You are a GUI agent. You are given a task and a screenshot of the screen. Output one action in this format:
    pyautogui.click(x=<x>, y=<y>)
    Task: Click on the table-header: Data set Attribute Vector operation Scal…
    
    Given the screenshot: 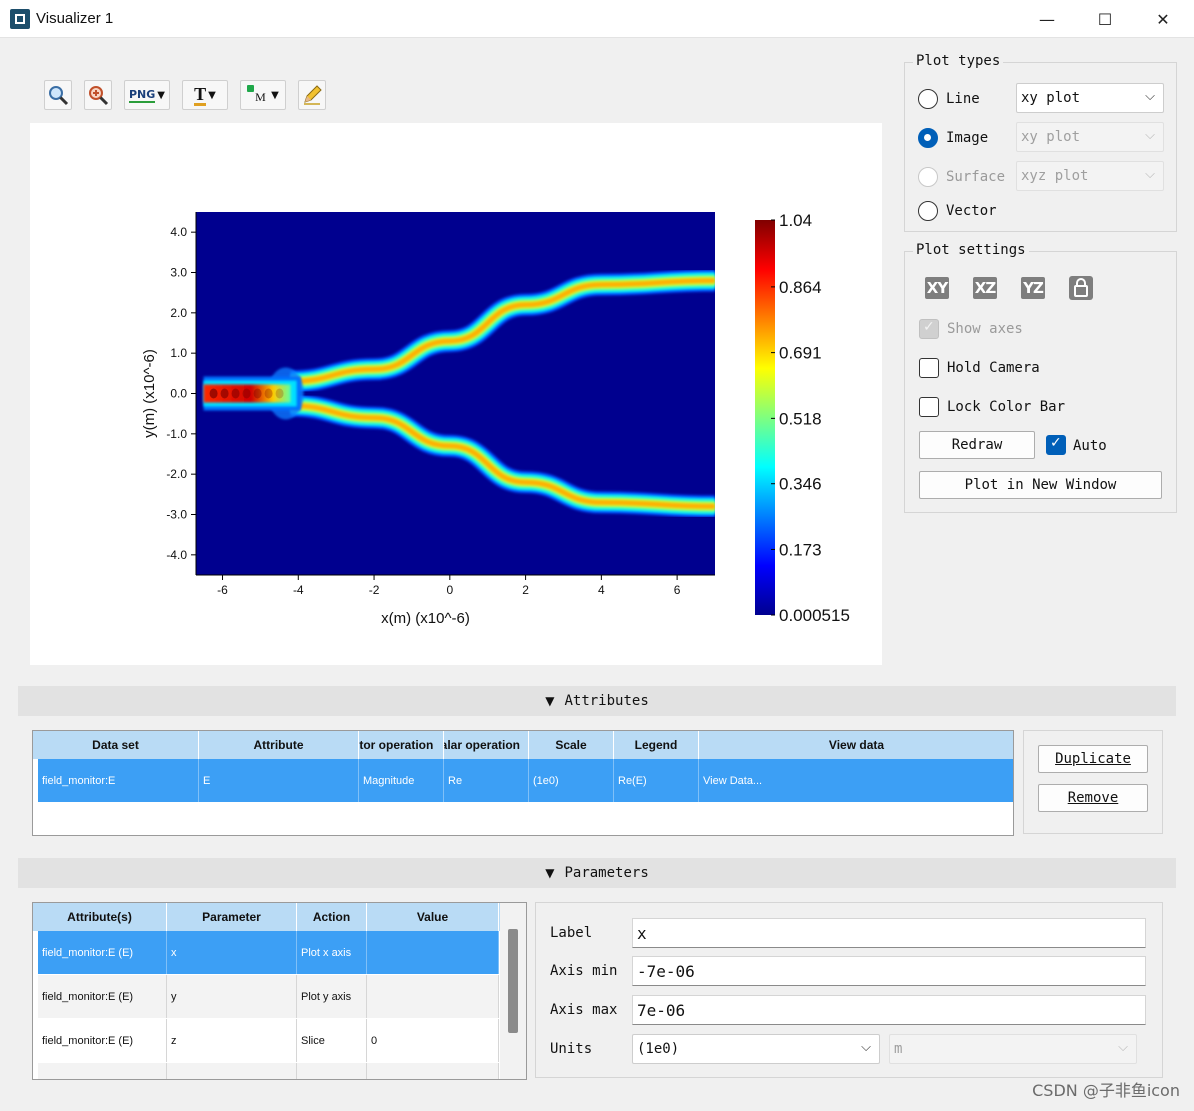 What is the action you would take?
    pyautogui.click(x=523, y=745)
    